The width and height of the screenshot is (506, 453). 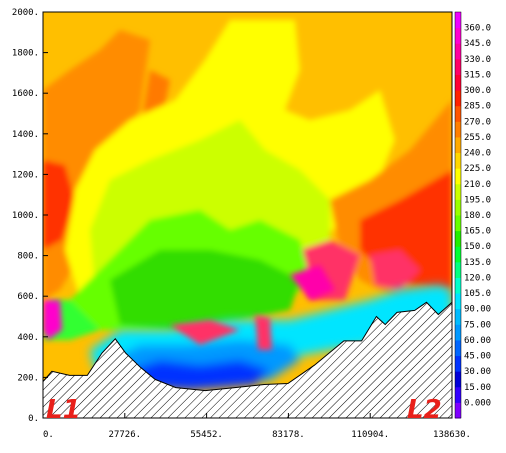 I want to click on y-tick-label: 0., so click(x=33, y=419).